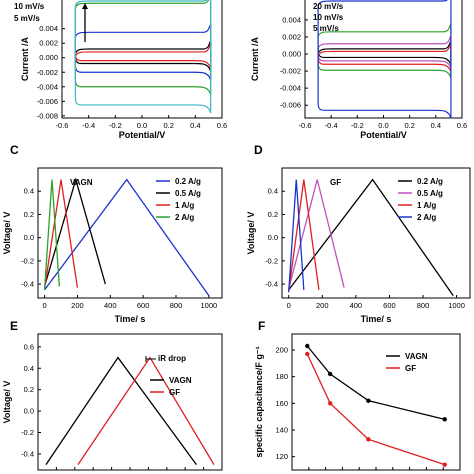 The height and width of the screenshot is (474, 474). Describe the element at coordinates (47, 86) in the screenshot. I see `y-tick-label: -0.004` at that location.